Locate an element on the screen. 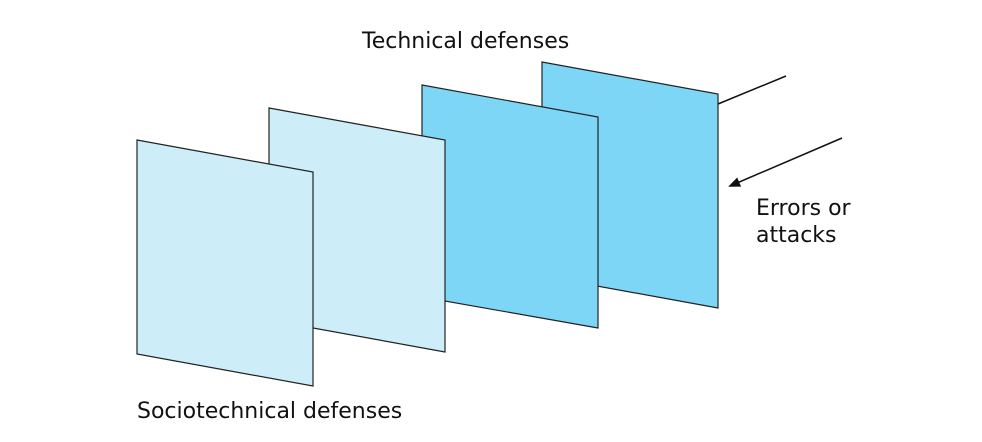 This screenshot has width=982, height=442. errors-label-line-2: attacks is located at coordinates (796, 235).